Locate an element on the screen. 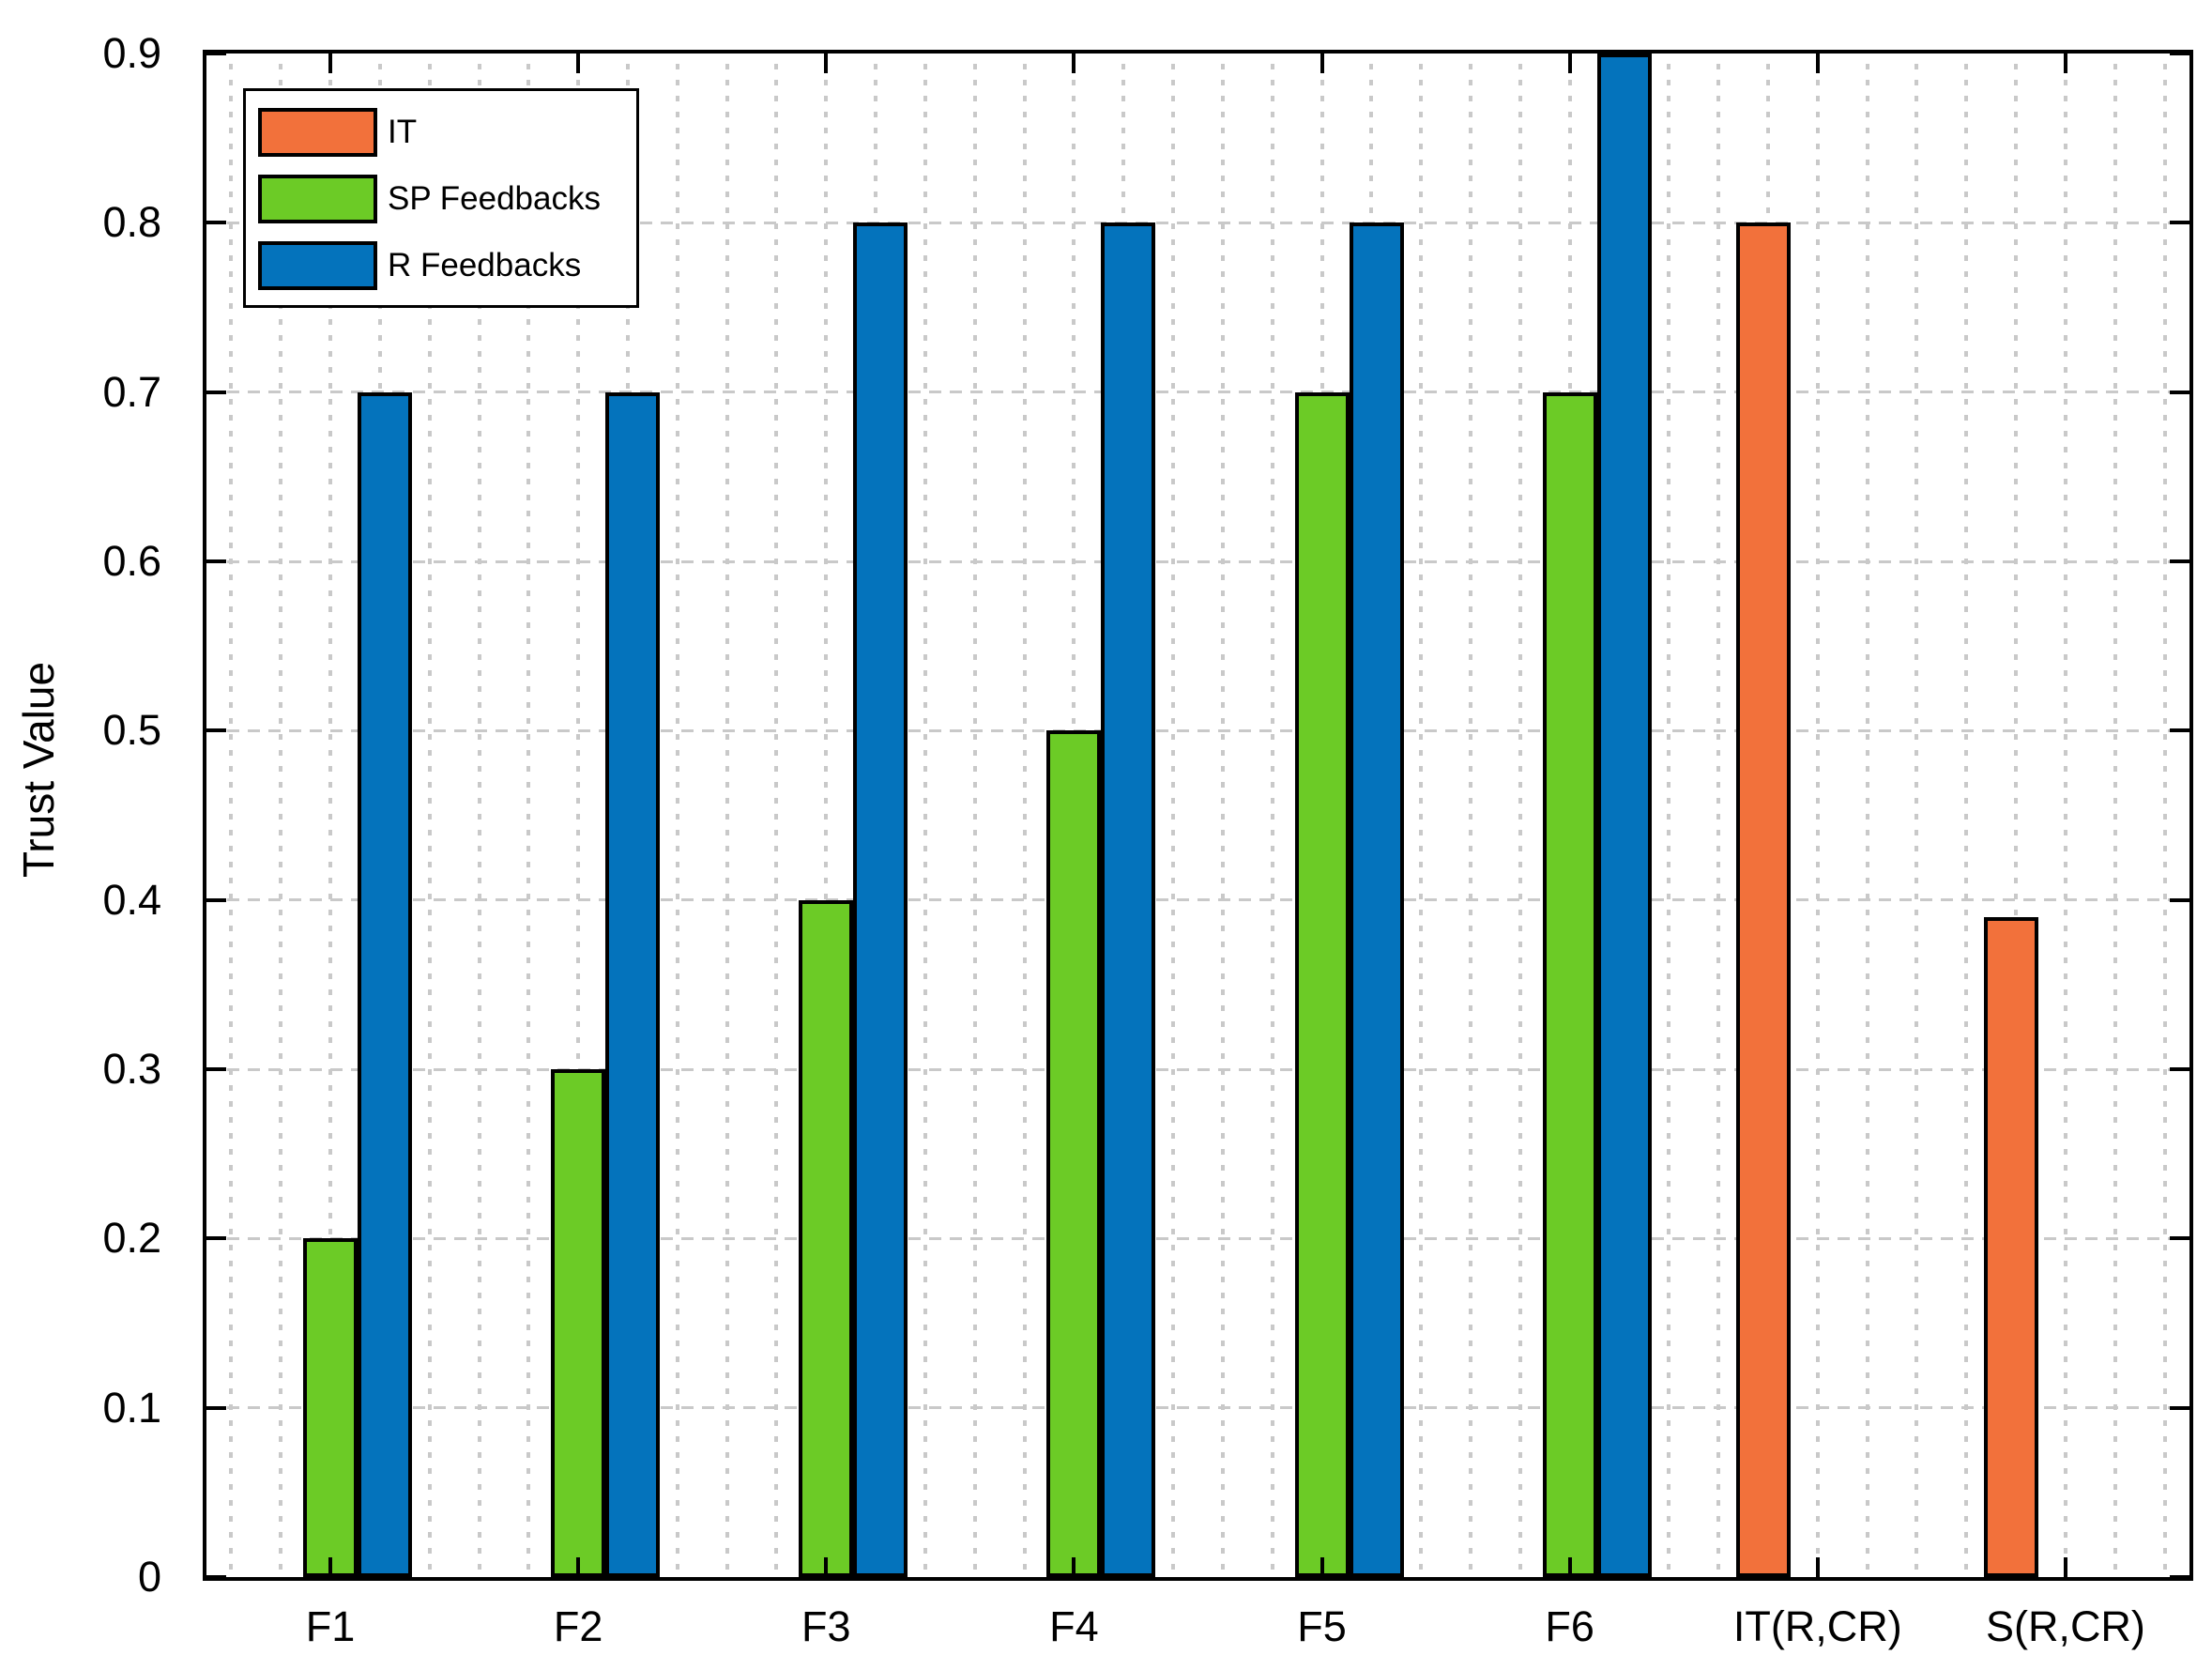 The width and height of the screenshot is (2212, 1670). bar-sp-feedbacks-f3 is located at coordinates (826, 1238).